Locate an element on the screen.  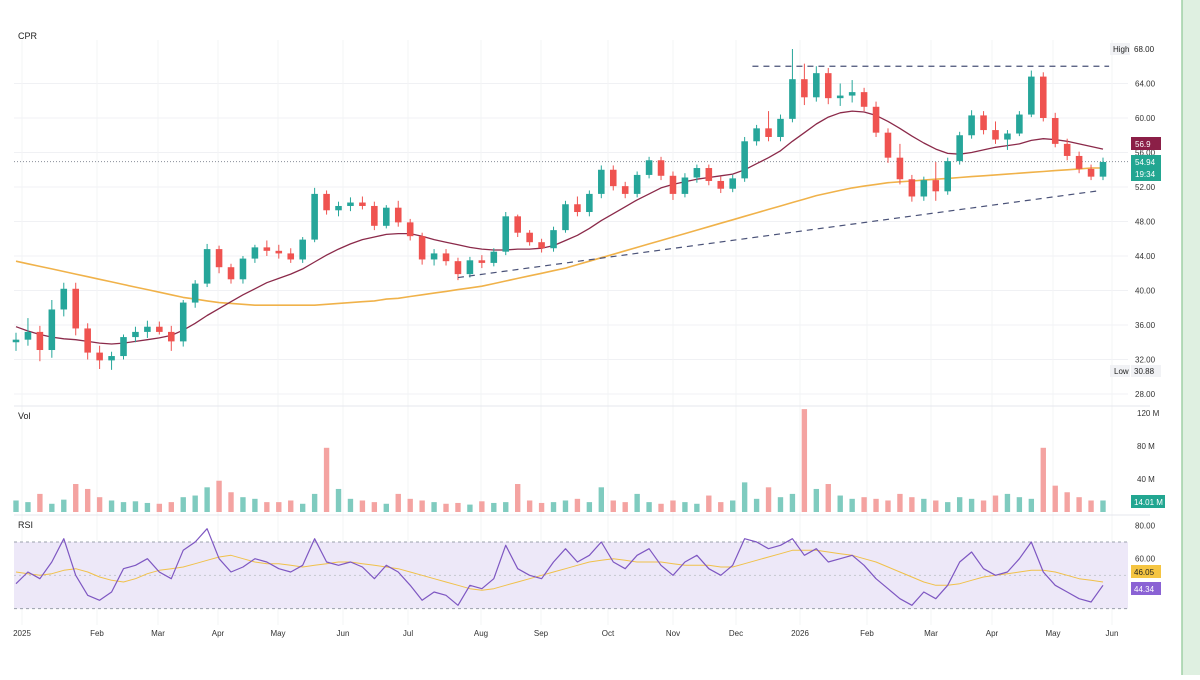
price-tick-label: 52.00 is located at coordinates (1145, 187).